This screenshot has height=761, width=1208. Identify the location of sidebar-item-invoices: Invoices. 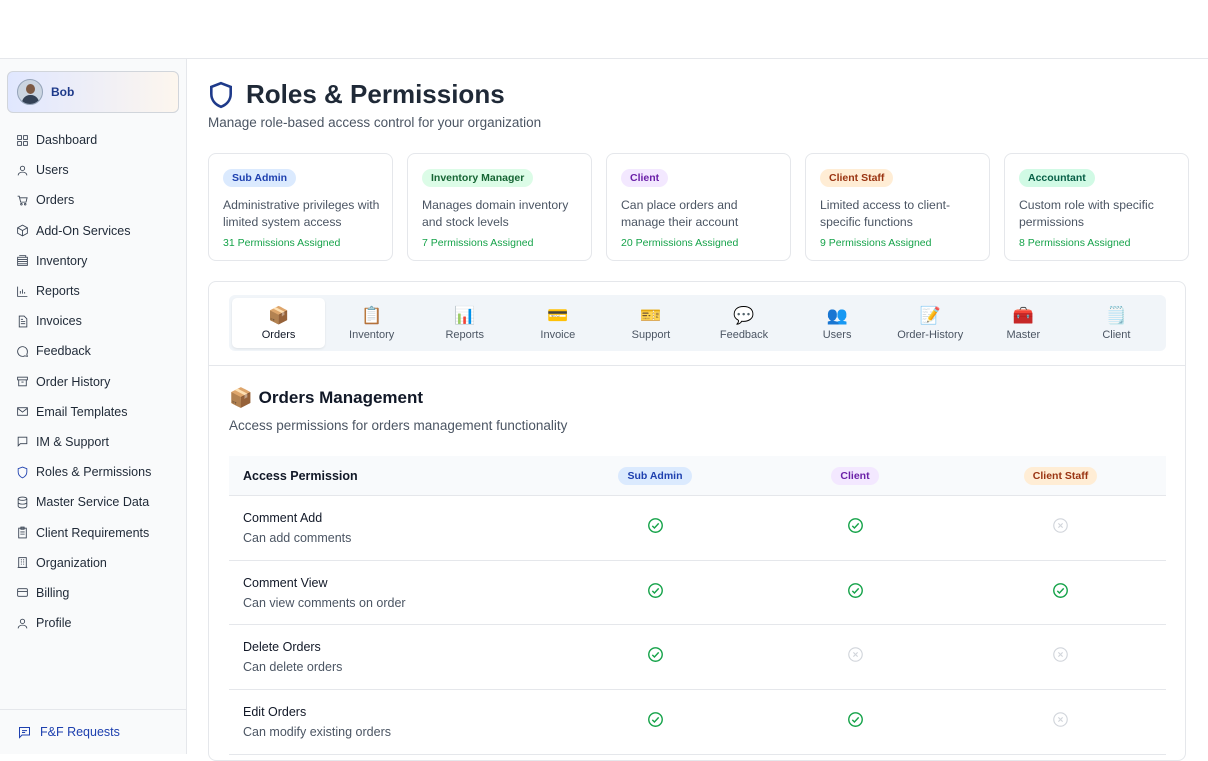
(93, 321).